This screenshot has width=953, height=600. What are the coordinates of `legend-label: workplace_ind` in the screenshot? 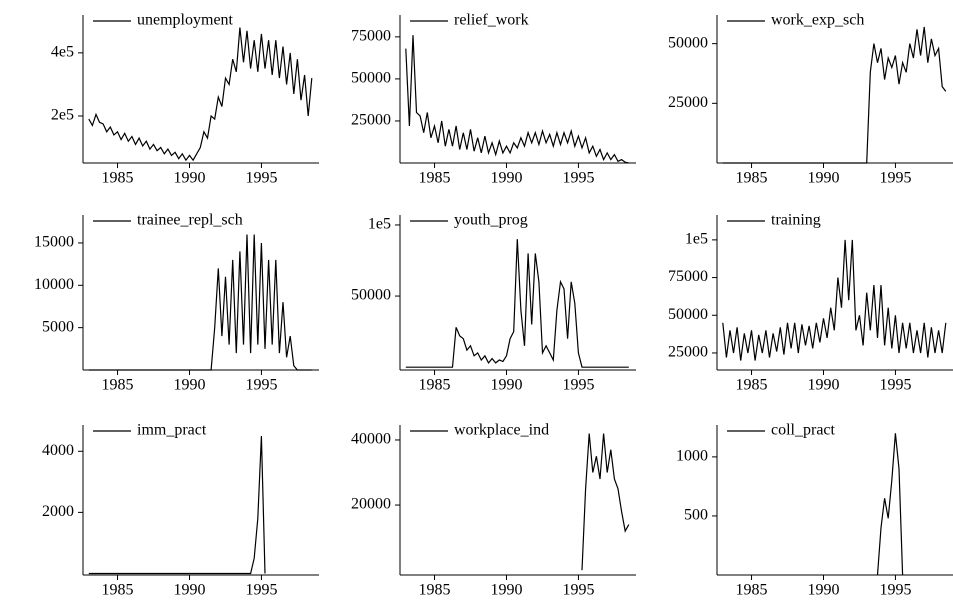 It's located at (501, 430).